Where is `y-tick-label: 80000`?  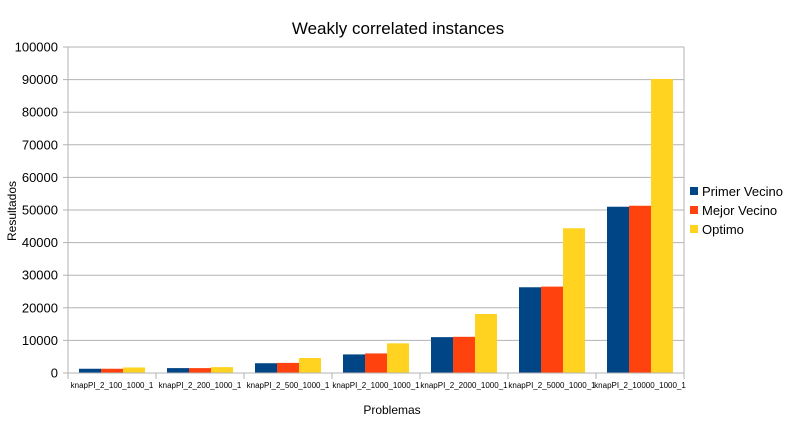
y-tick-label: 80000 is located at coordinates (40, 112).